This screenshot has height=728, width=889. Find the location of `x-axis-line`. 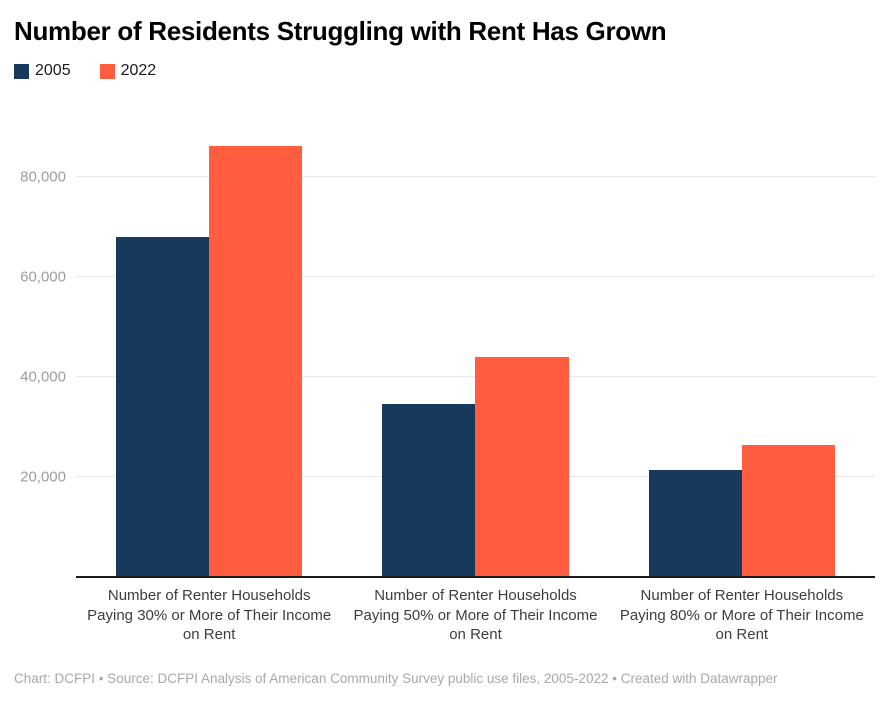

x-axis-line is located at coordinates (475, 577).